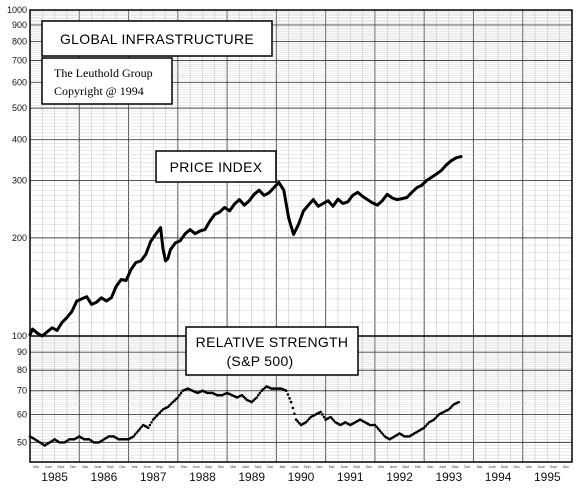  Describe the element at coordinates (153, 477) in the screenshot. I see `x-year-label: 1987` at that location.